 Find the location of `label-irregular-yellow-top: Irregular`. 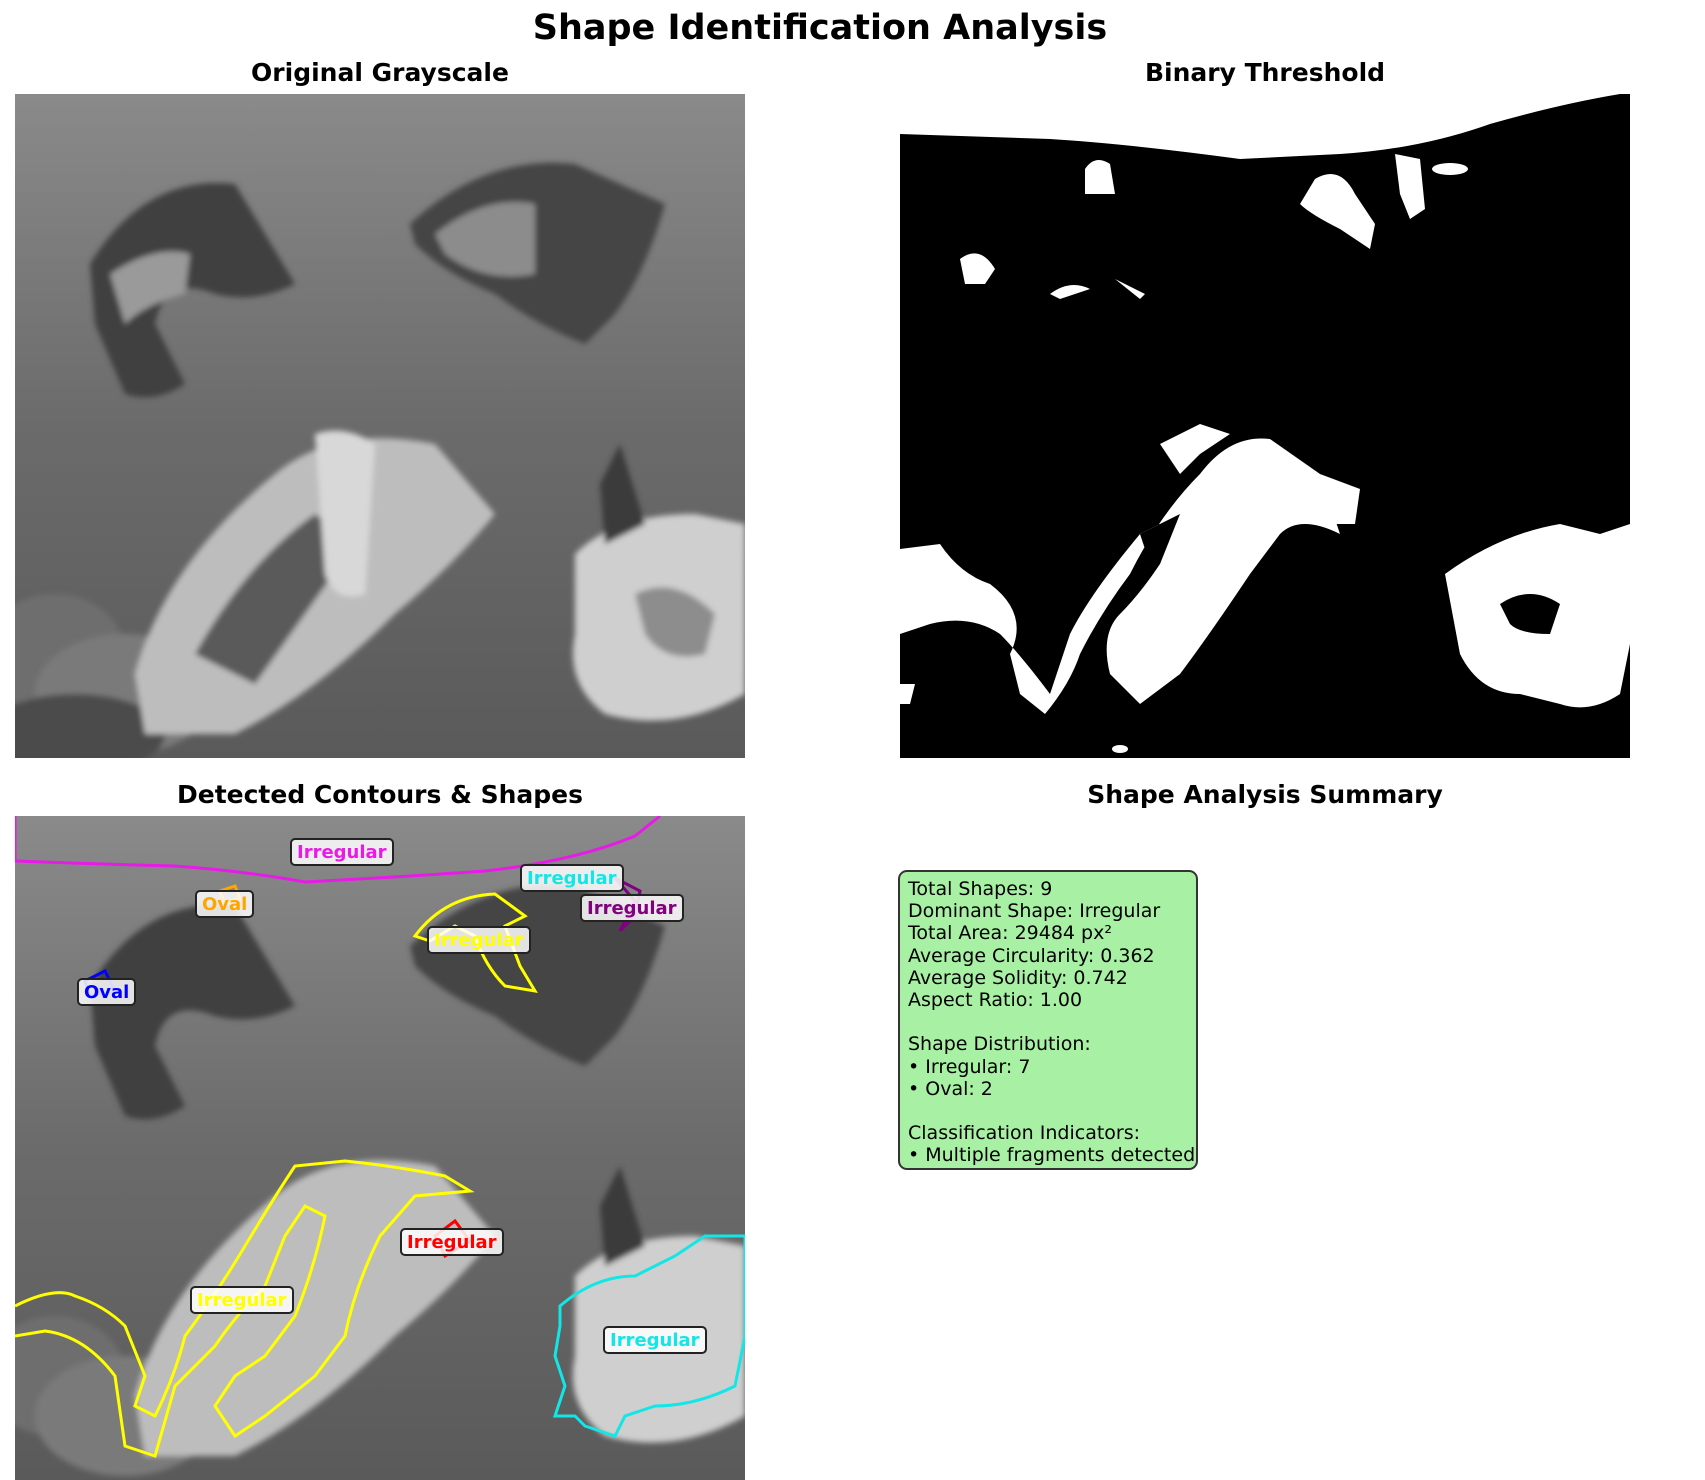

label-irregular-yellow-top: Irregular is located at coordinates (479, 940).